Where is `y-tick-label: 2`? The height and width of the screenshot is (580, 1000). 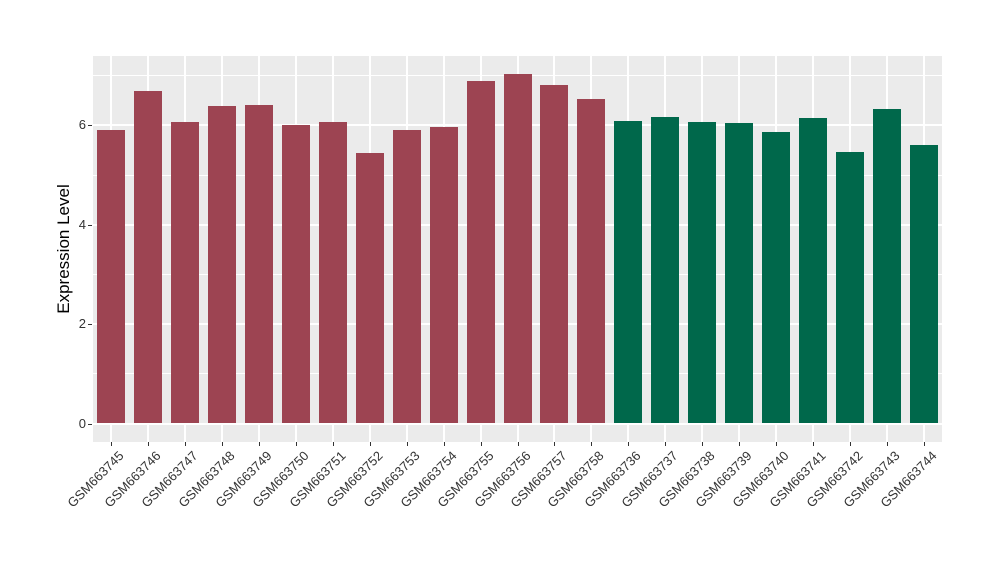
y-tick-label: 2 is located at coordinates (82, 324).